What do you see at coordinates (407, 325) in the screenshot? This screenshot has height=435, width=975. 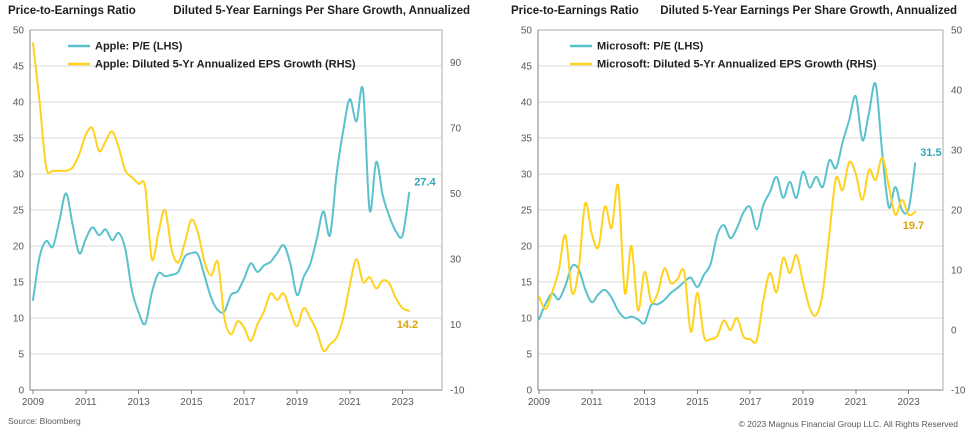 I see `end-value-label: 14.2` at bounding box center [407, 325].